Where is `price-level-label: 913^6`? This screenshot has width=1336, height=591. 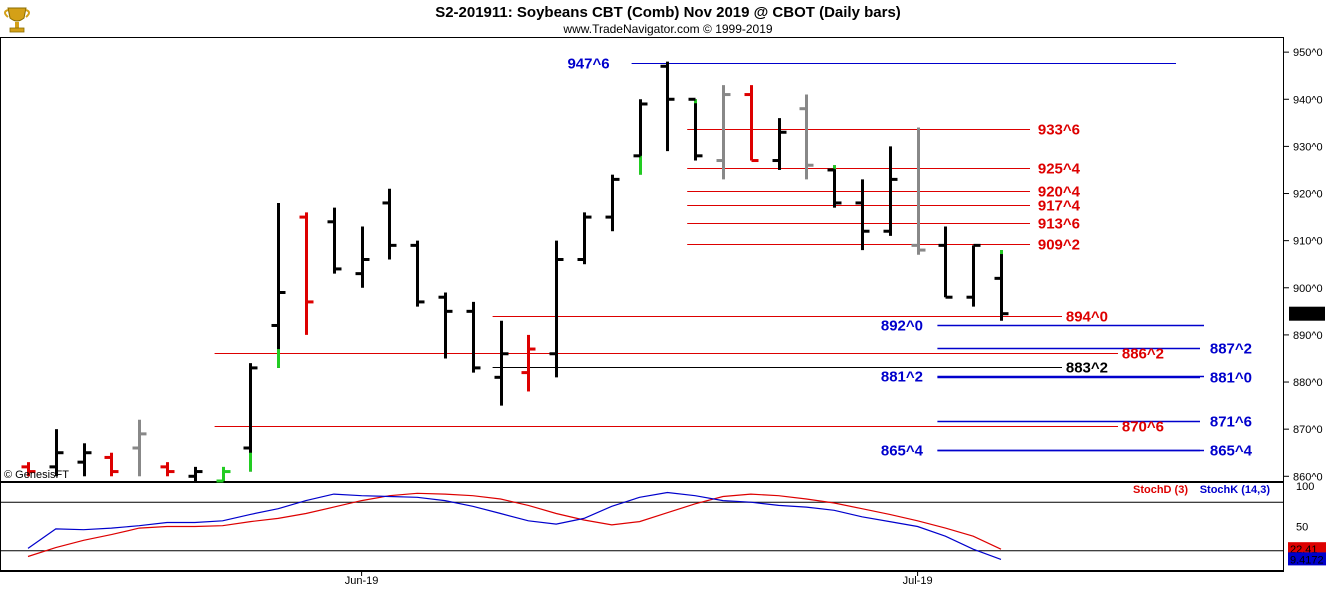
price-level-label: 913^6 is located at coordinates (1059, 224).